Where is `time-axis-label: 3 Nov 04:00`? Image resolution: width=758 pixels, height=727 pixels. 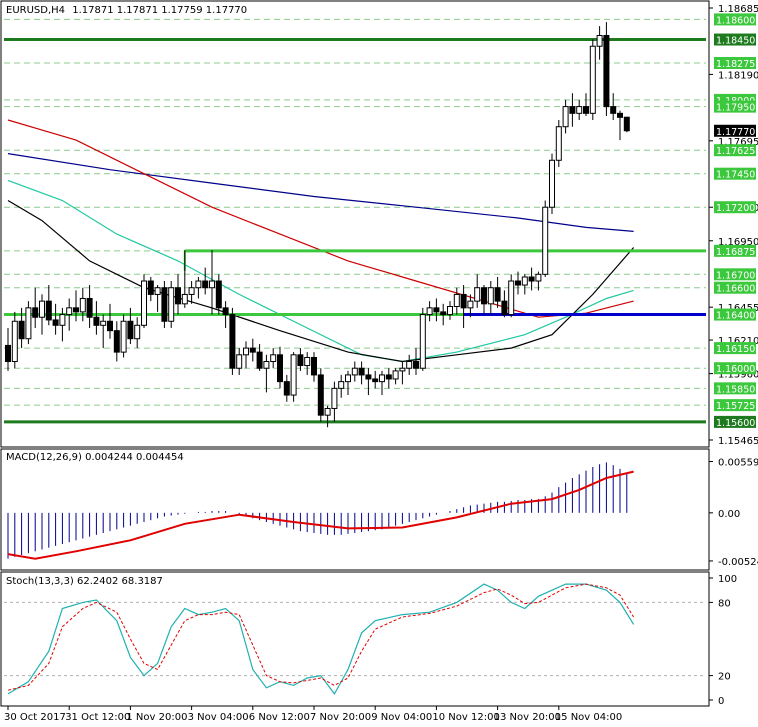 time-axis-label: 3 Nov 04:00 is located at coordinates (218, 717).